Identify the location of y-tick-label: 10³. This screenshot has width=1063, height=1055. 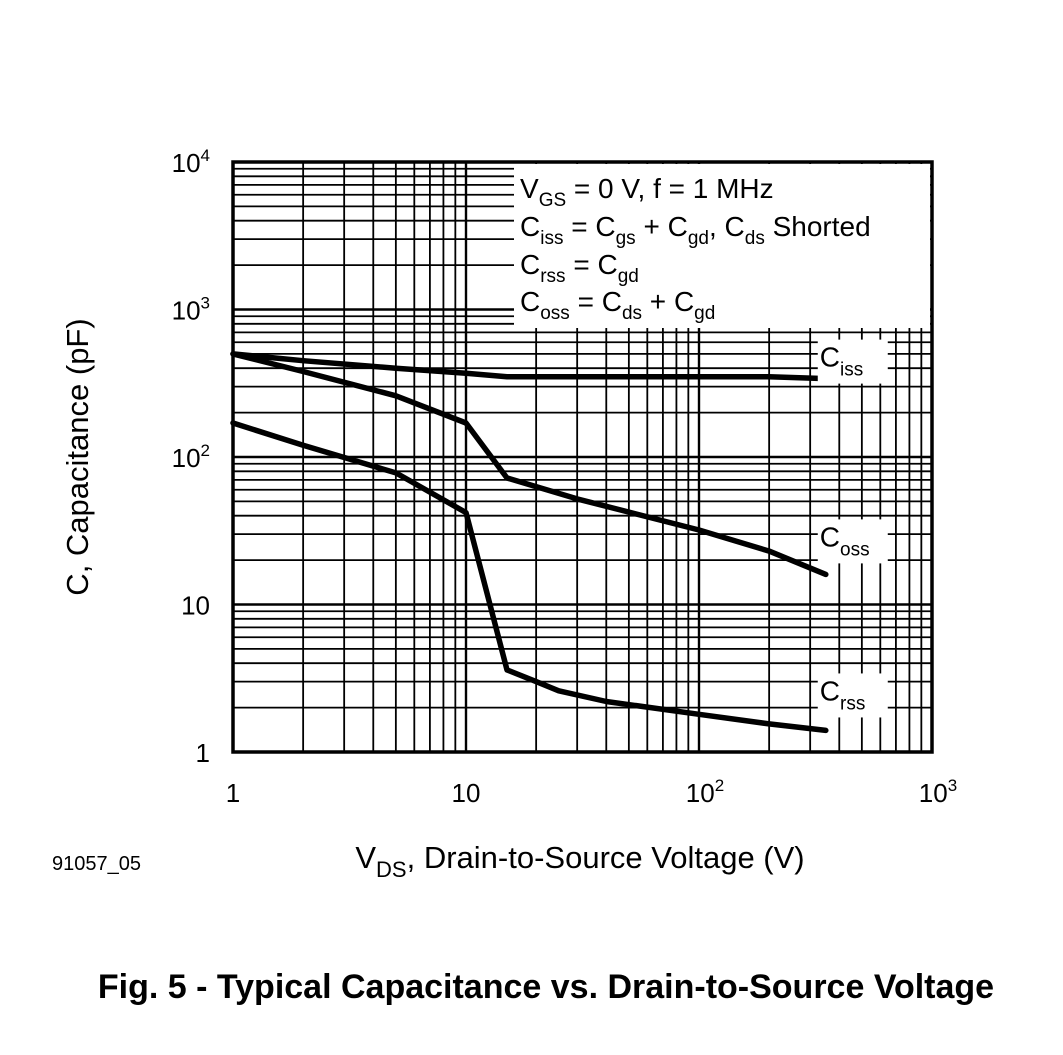
(191, 310).